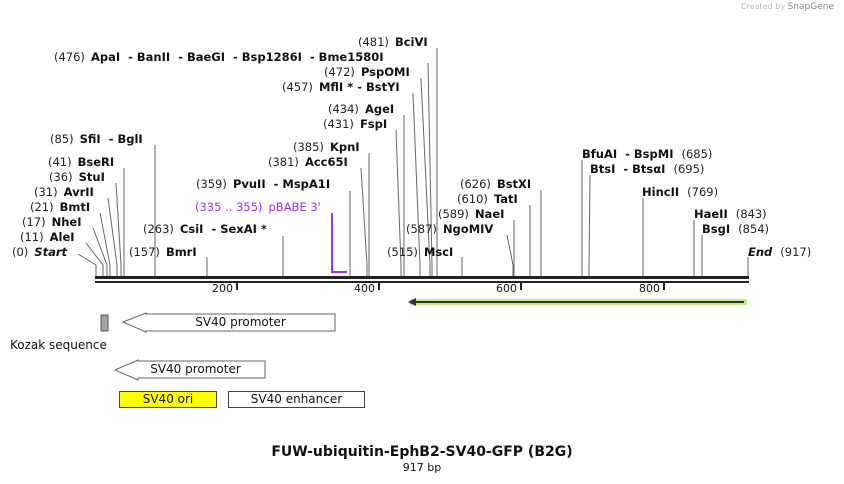  I want to click on site-pos: (854), so click(754, 229).